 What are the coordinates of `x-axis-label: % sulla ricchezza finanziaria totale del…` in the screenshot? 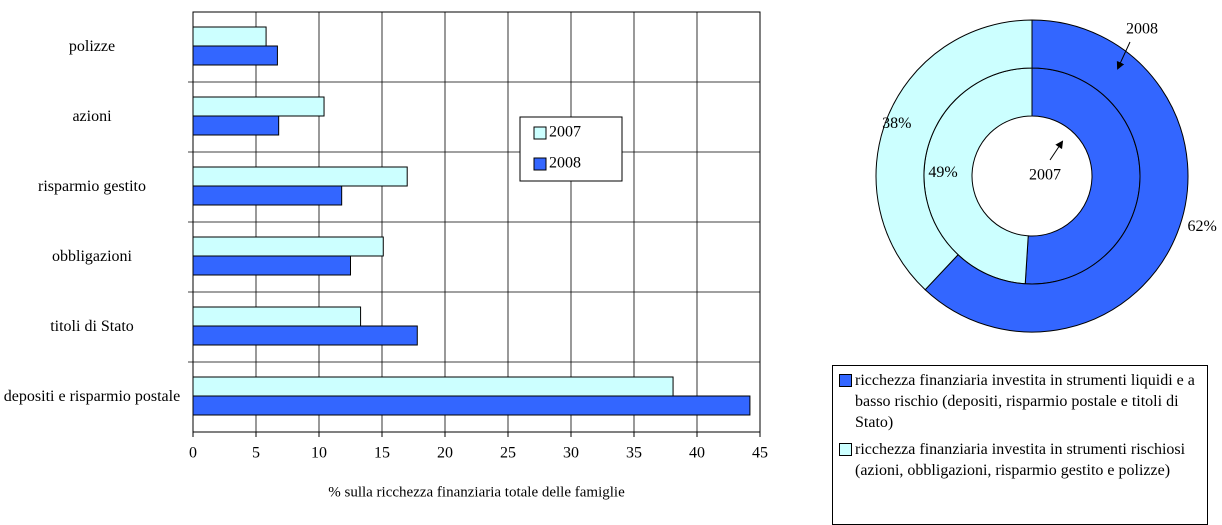 It's located at (476, 492).